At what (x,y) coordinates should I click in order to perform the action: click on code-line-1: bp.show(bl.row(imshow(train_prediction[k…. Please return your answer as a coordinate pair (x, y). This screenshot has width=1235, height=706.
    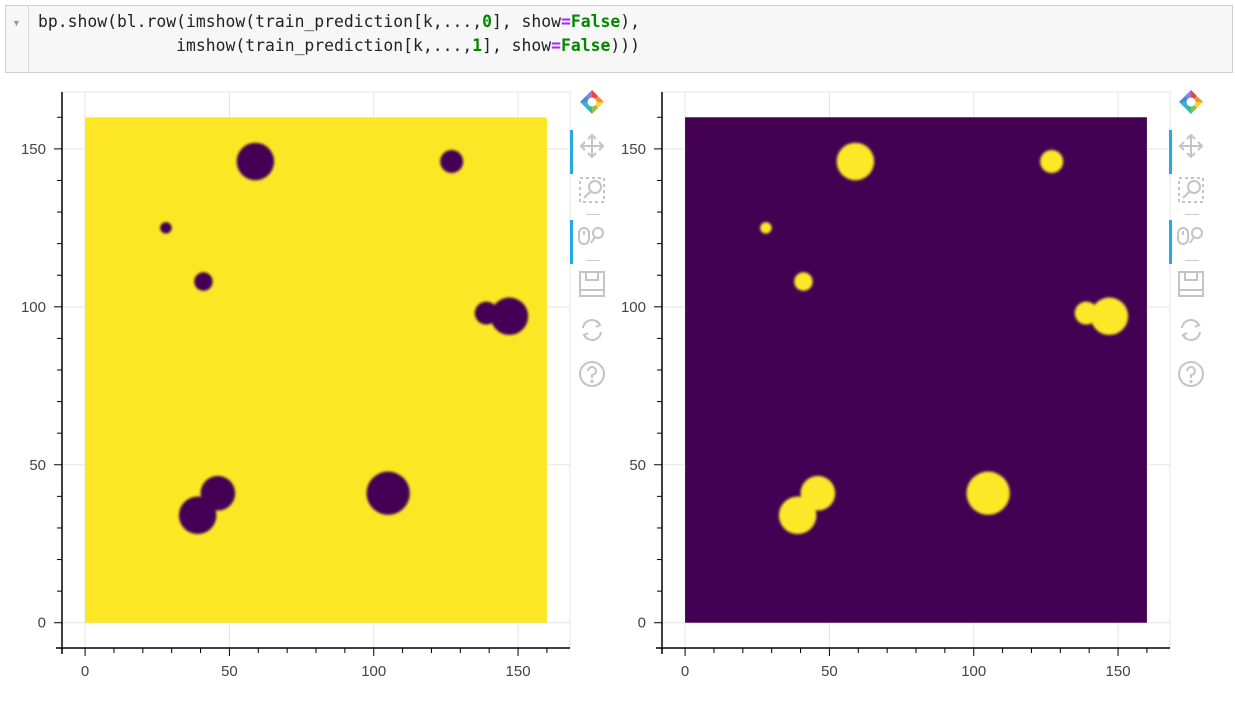
    Looking at the image, I should click on (339, 21).